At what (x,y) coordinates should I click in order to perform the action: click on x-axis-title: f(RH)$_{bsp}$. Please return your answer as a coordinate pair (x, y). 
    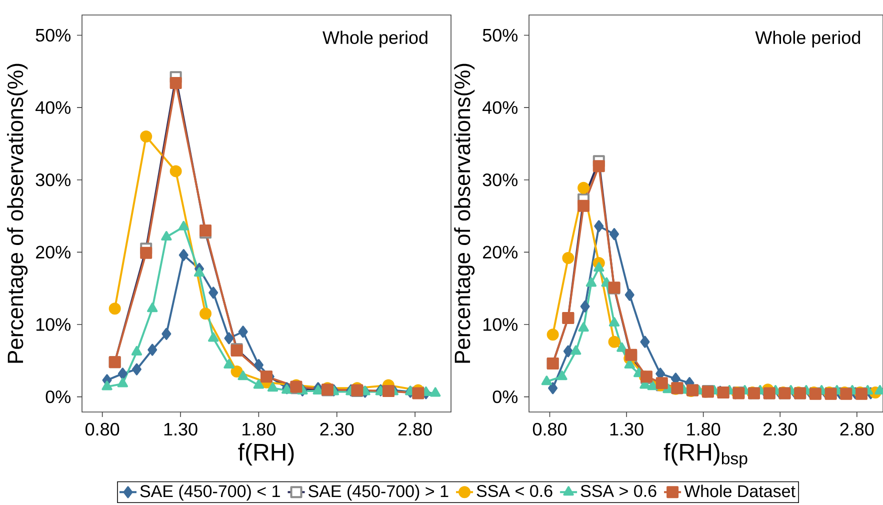
    Looking at the image, I should click on (706, 455).